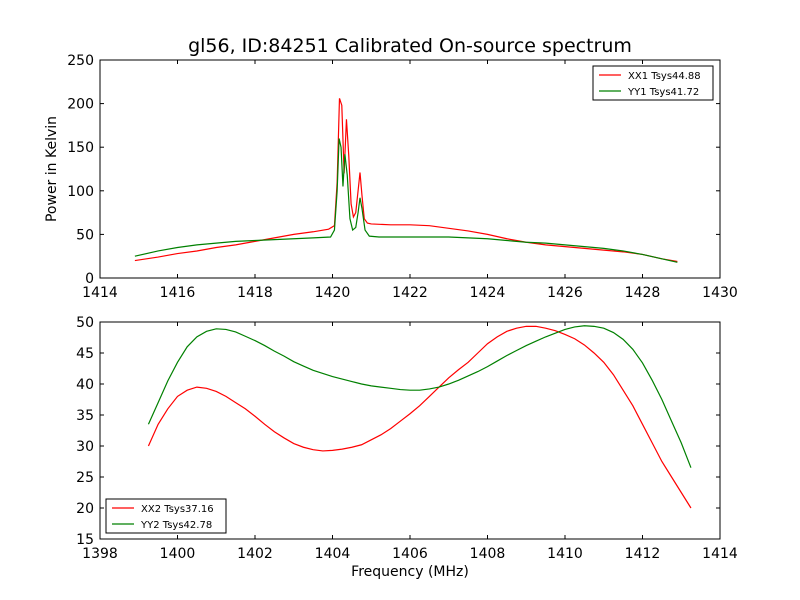  What do you see at coordinates (410, 572) in the screenshot?
I see `x-axis-label: Frequency (MHz)` at bounding box center [410, 572].